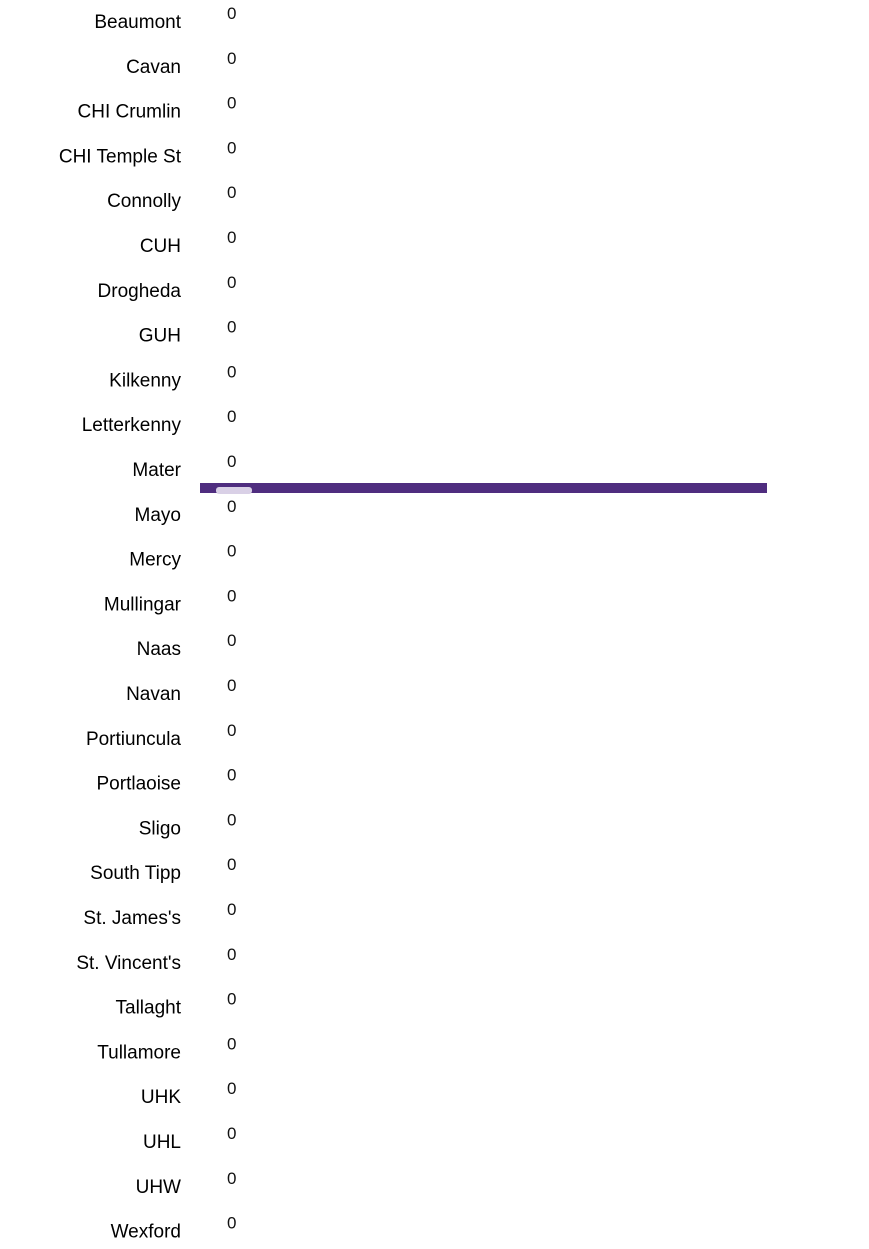 The width and height of the screenshot is (869, 1249). What do you see at coordinates (143, 604) in the screenshot?
I see `category-label-mullingar: Mullingar` at bounding box center [143, 604].